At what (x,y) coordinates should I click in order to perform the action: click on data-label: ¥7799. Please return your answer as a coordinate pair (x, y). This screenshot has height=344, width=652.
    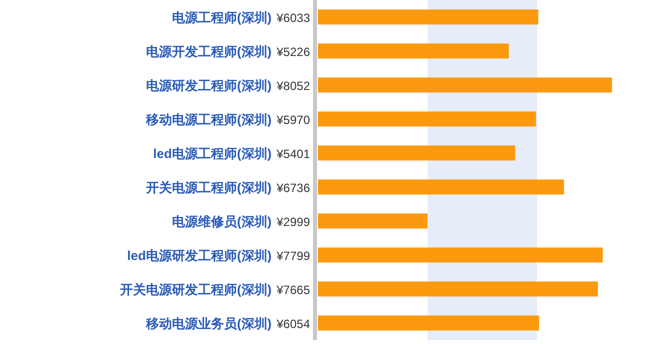
    Looking at the image, I should click on (293, 256).